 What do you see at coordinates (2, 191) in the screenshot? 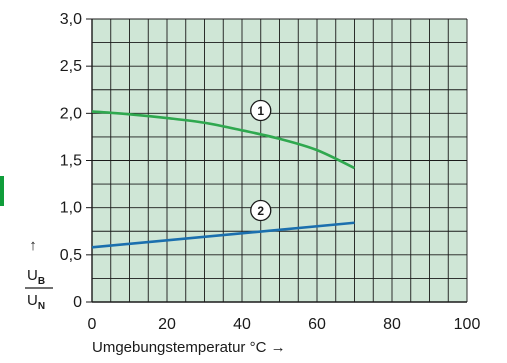
I see `side-marker` at bounding box center [2, 191].